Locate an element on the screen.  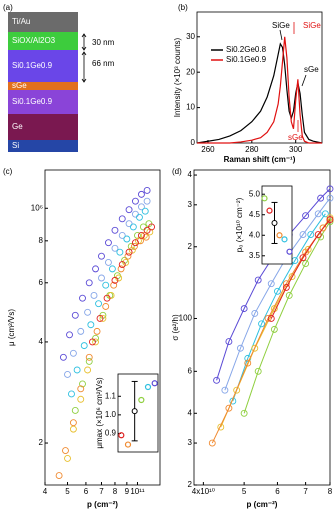
y-tick-label: 1.0 is located at coordinates (111, 414).